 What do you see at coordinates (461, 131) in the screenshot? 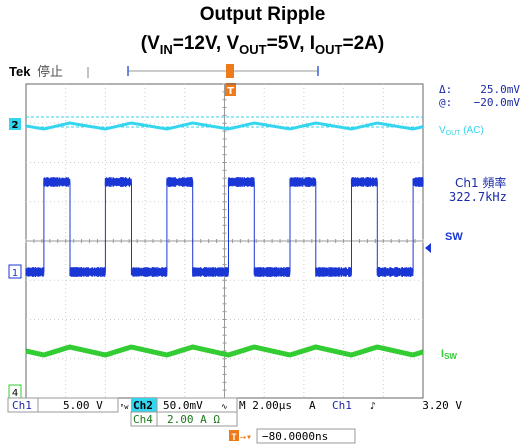
I see `vout-ac-label: VOUT (AC)` at bounding box center [461, 131].